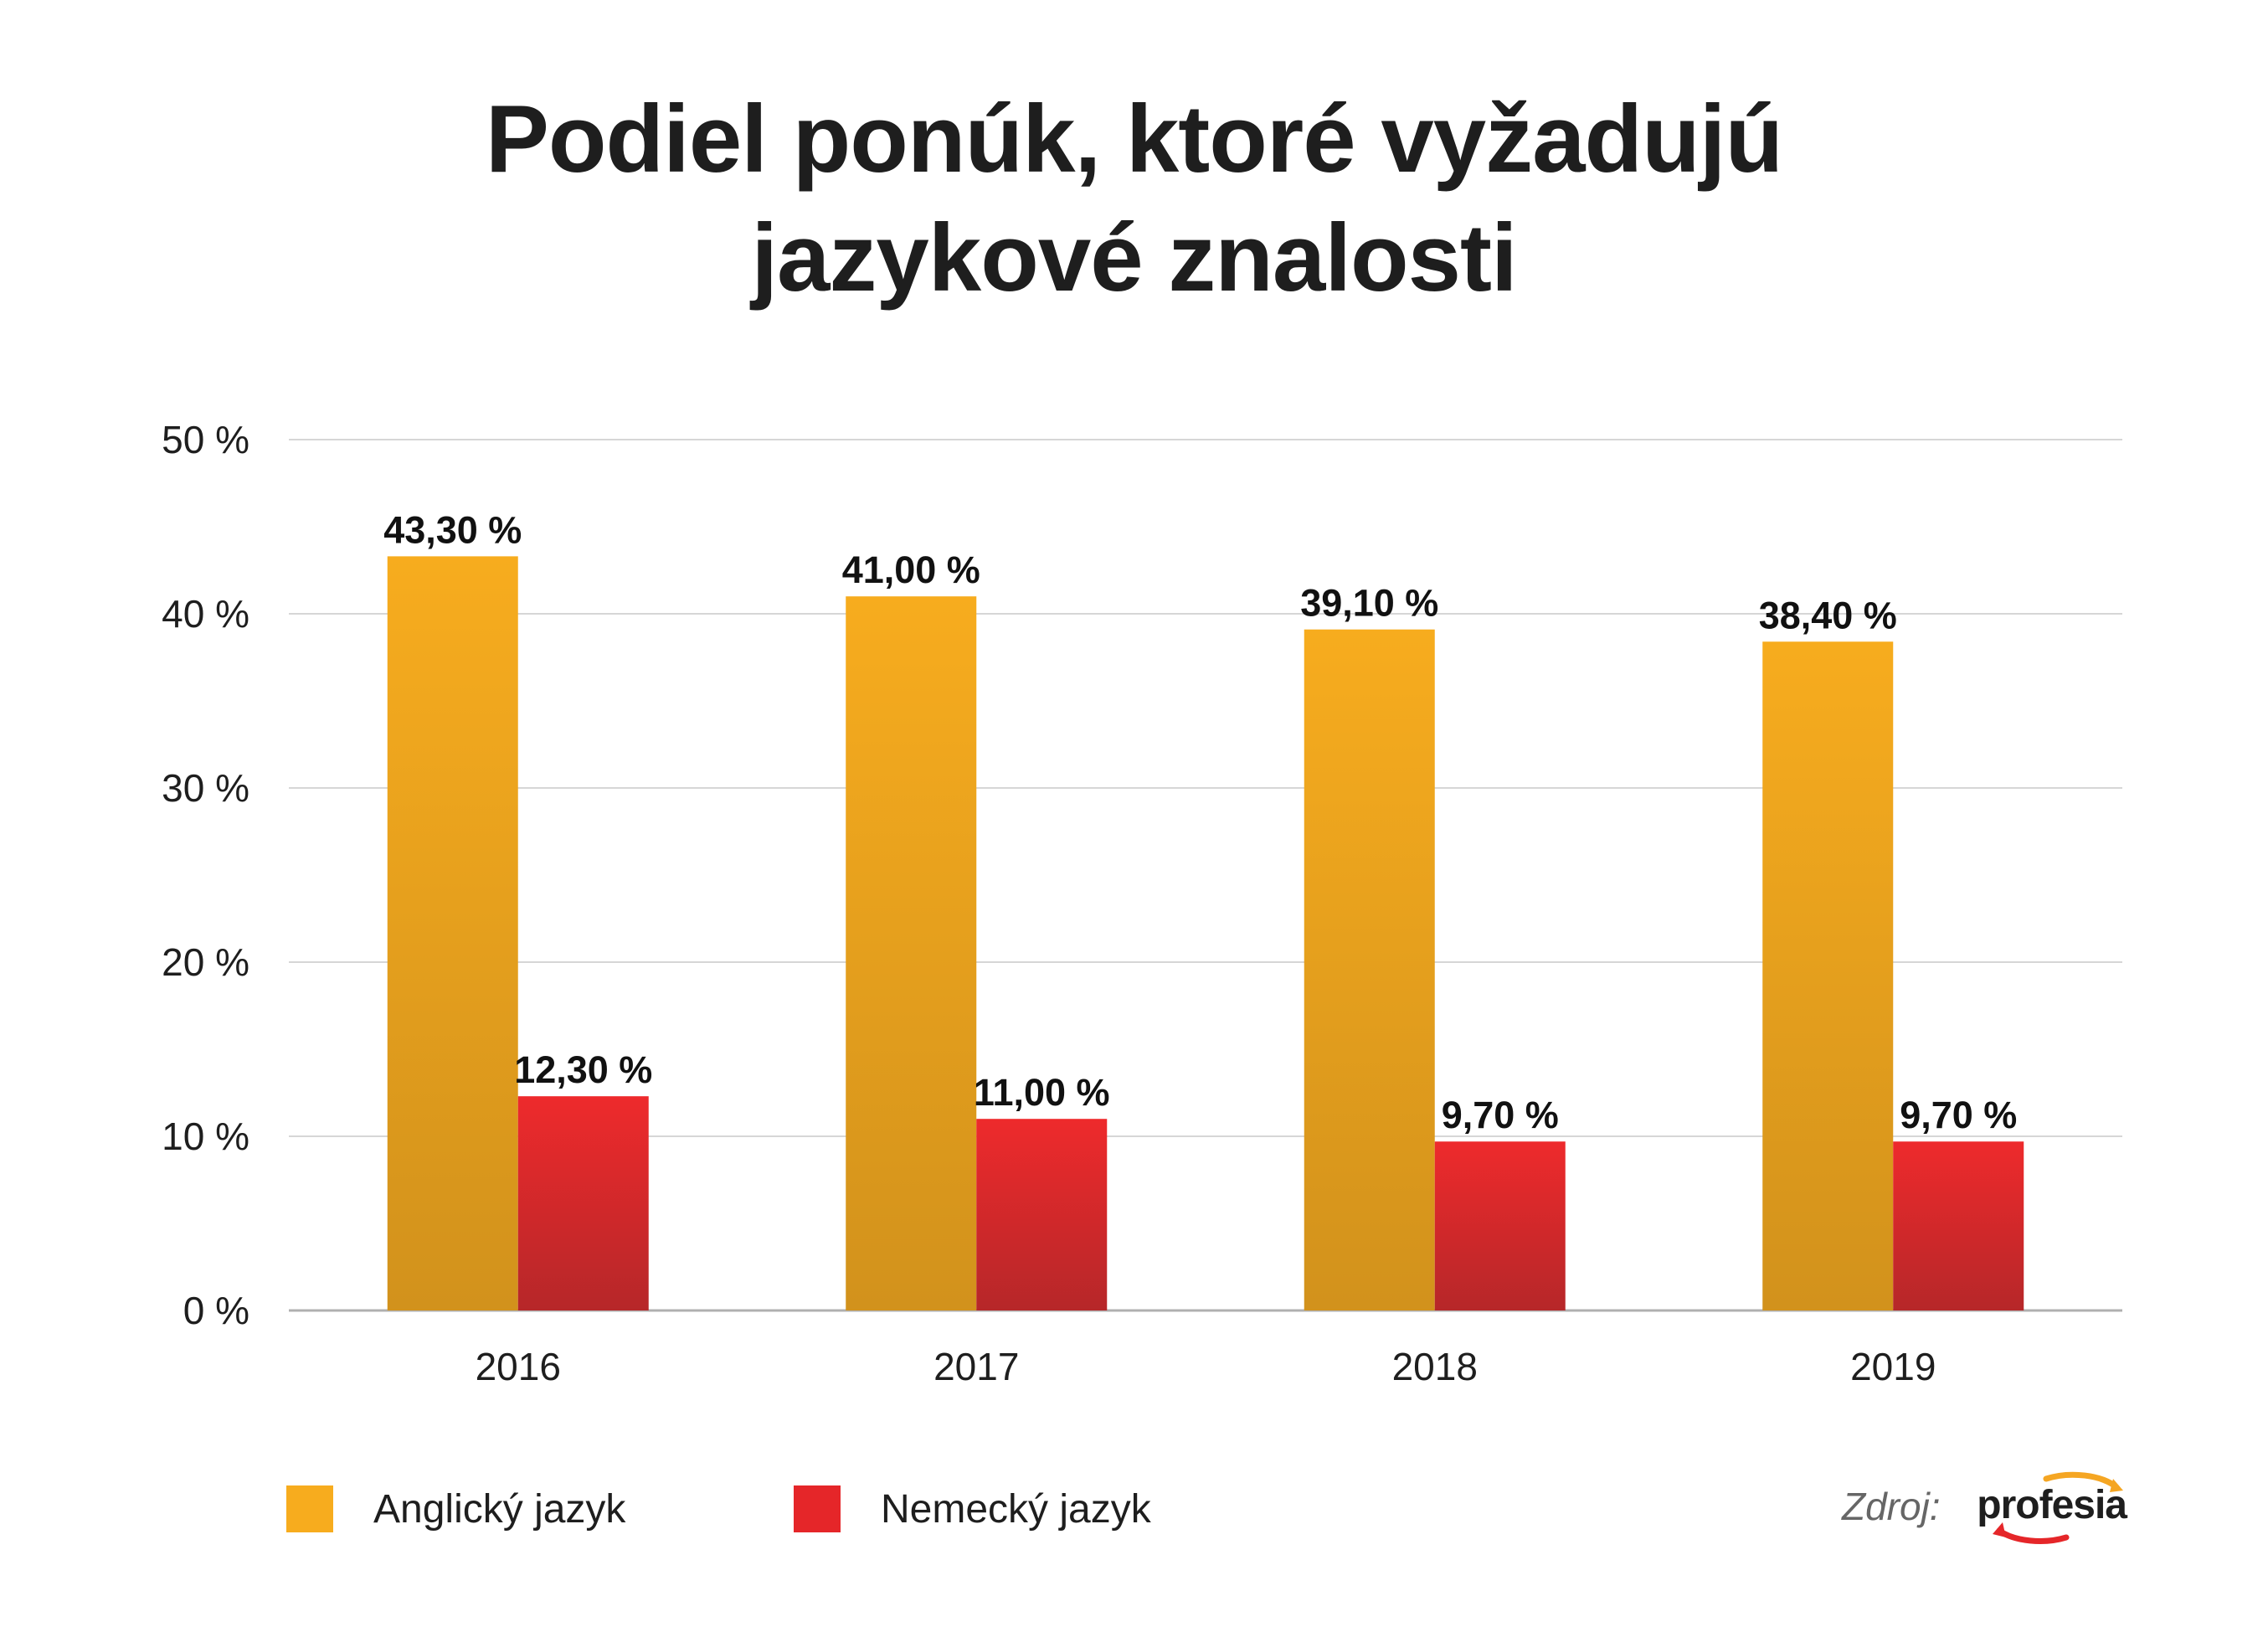 This screenshot has height=1627, width=2268. I want to click on y-tick-label: 30 %, so click(205, 788).